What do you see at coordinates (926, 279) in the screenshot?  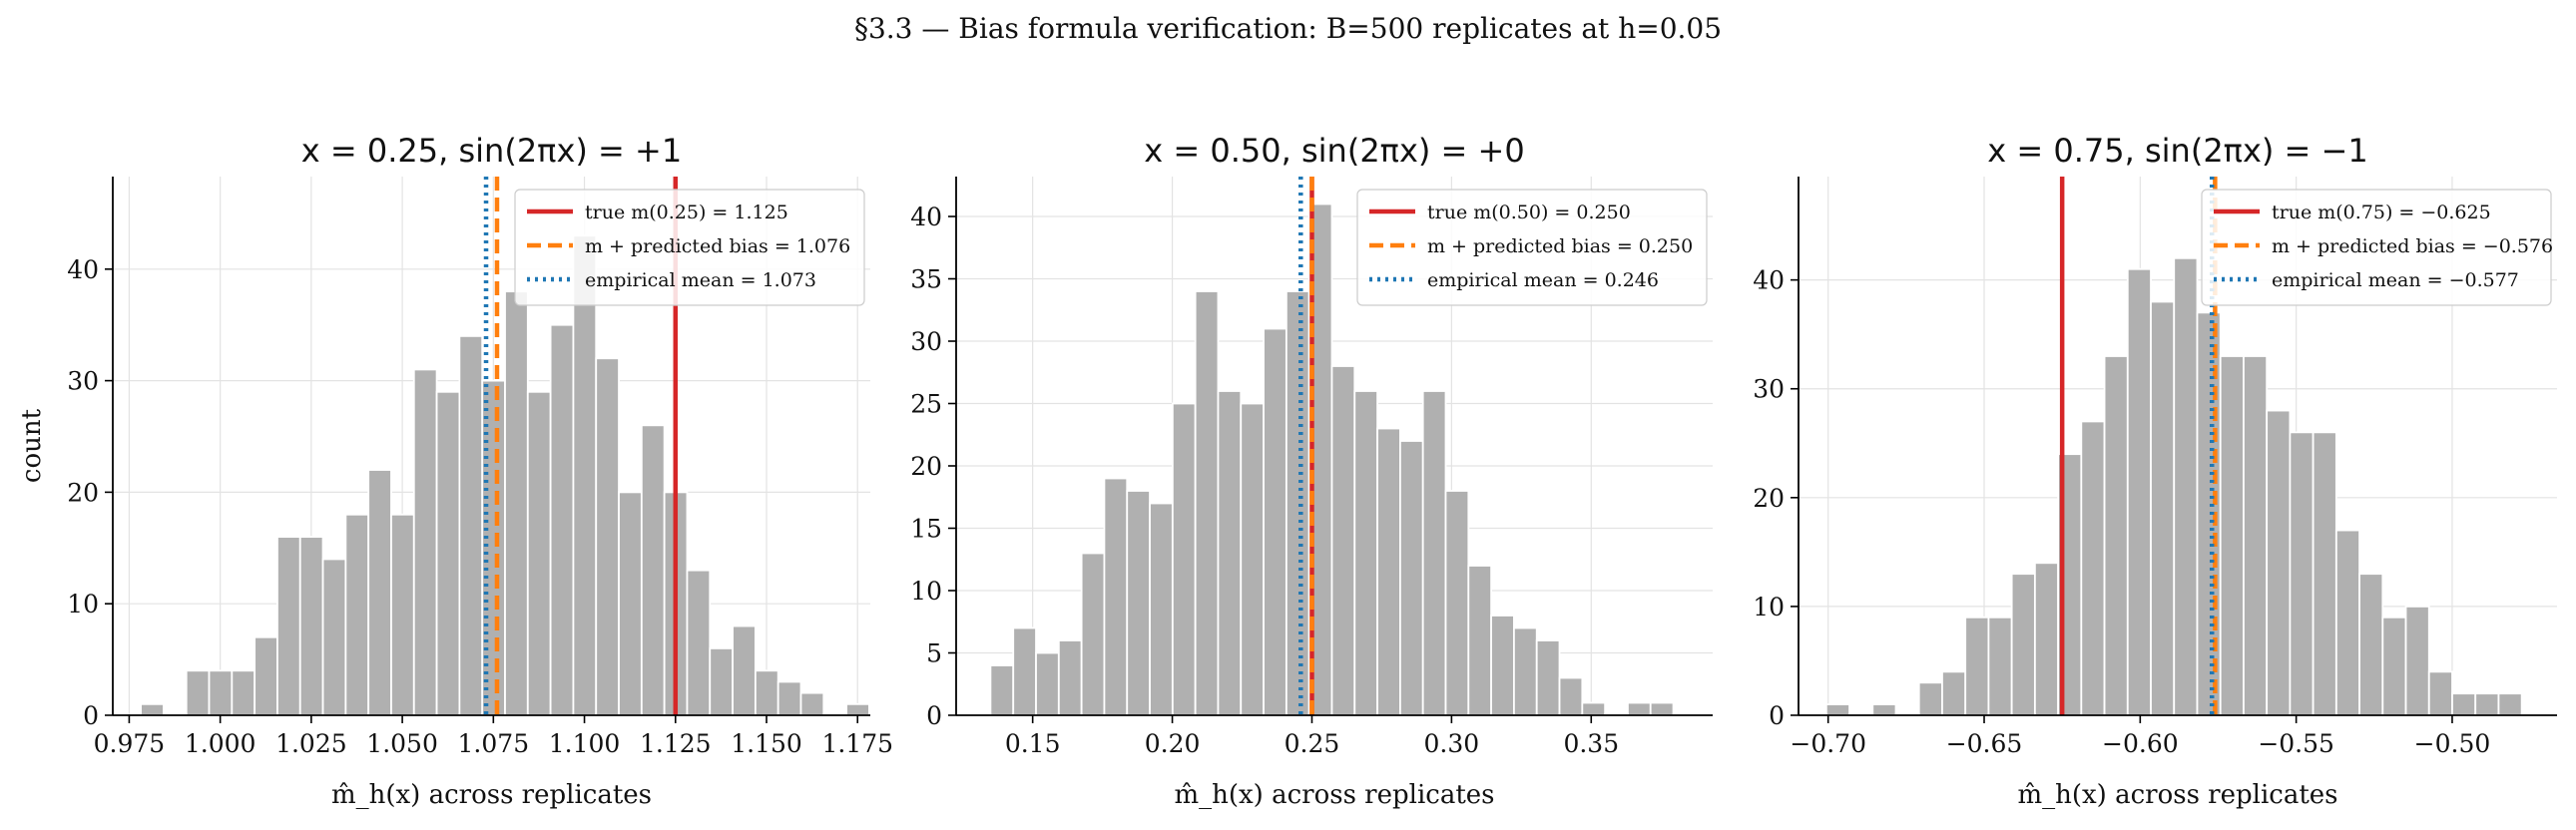 I see `y-tick-label: 35` at bounding box center [926, 279].